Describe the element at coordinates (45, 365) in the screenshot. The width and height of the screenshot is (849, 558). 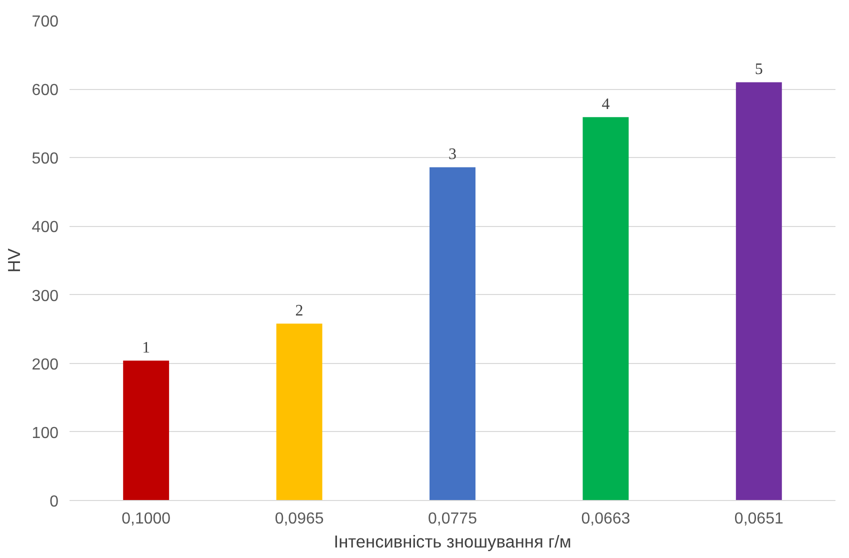
I see `y-tick-label: 200` at that location.